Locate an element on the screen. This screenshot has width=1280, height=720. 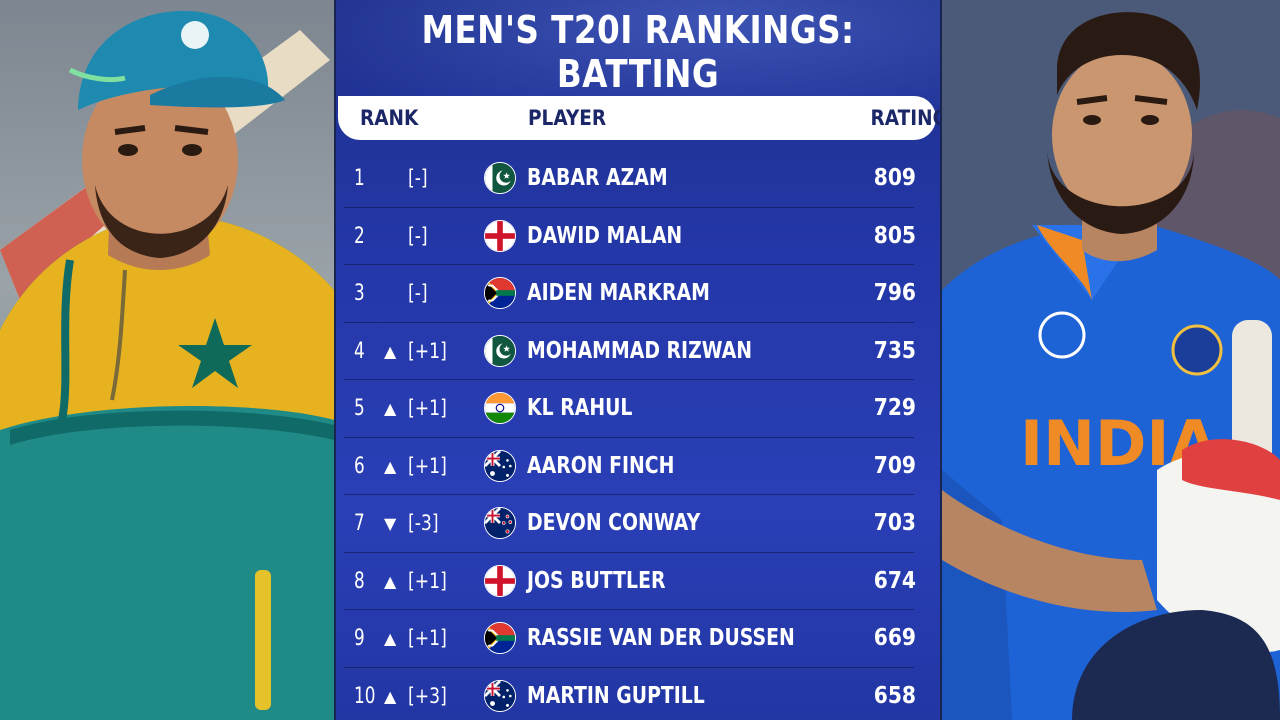
player-name: JOS BUTTLER is located at coordinates (596, 580).